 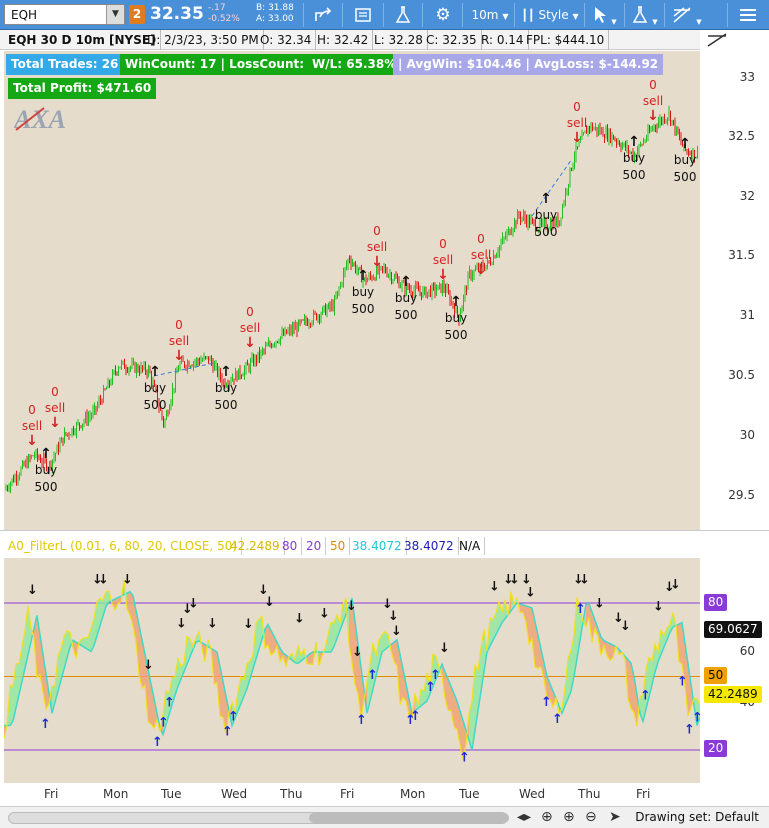 I want to click on share-icon, so click(x=323, y=15).